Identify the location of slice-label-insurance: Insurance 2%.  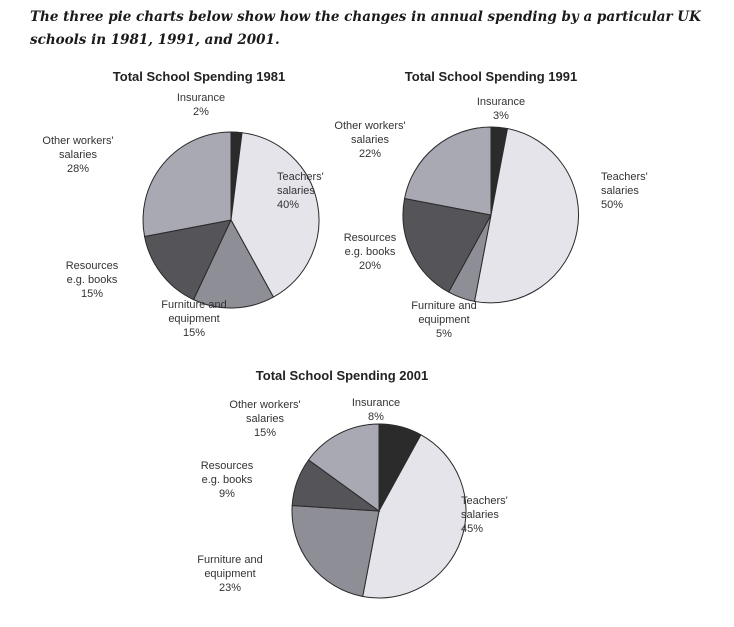
(201, 105).